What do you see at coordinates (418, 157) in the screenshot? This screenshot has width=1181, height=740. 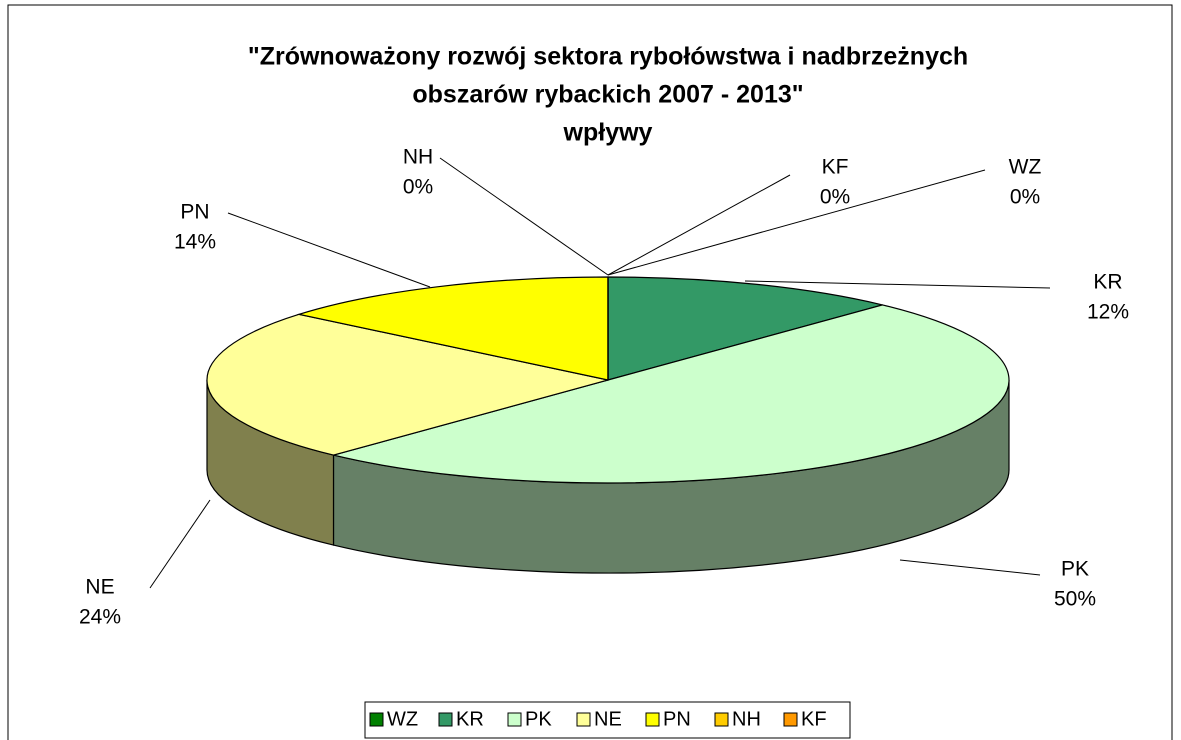 I see `data-label-name: NH` at bounding box center [418, 157].